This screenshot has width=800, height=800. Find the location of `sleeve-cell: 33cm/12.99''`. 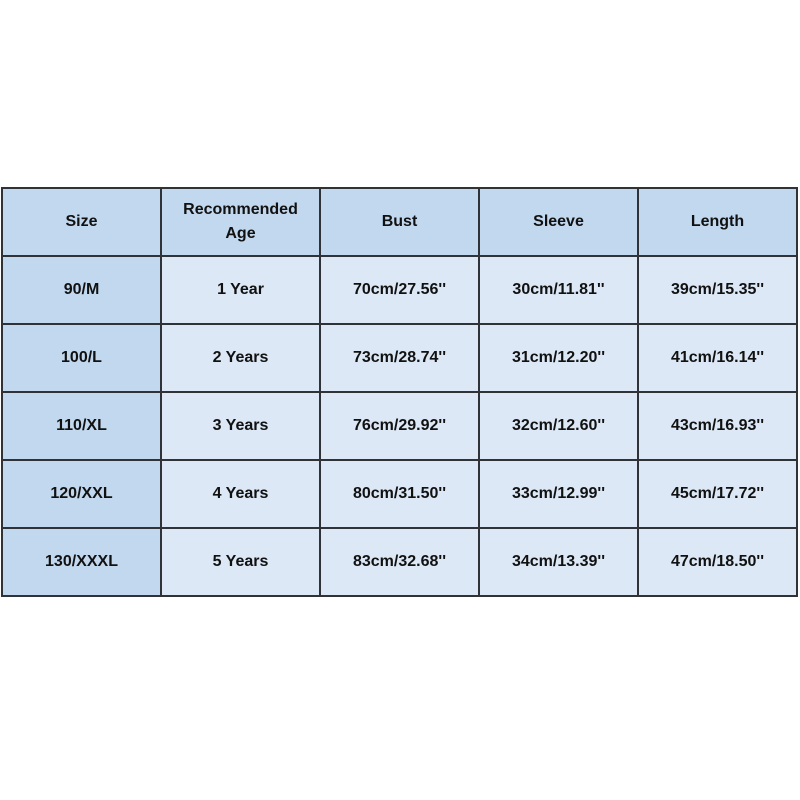

sleeve-cell: 33cm/12.99'' is located at coordinates (558, 494).